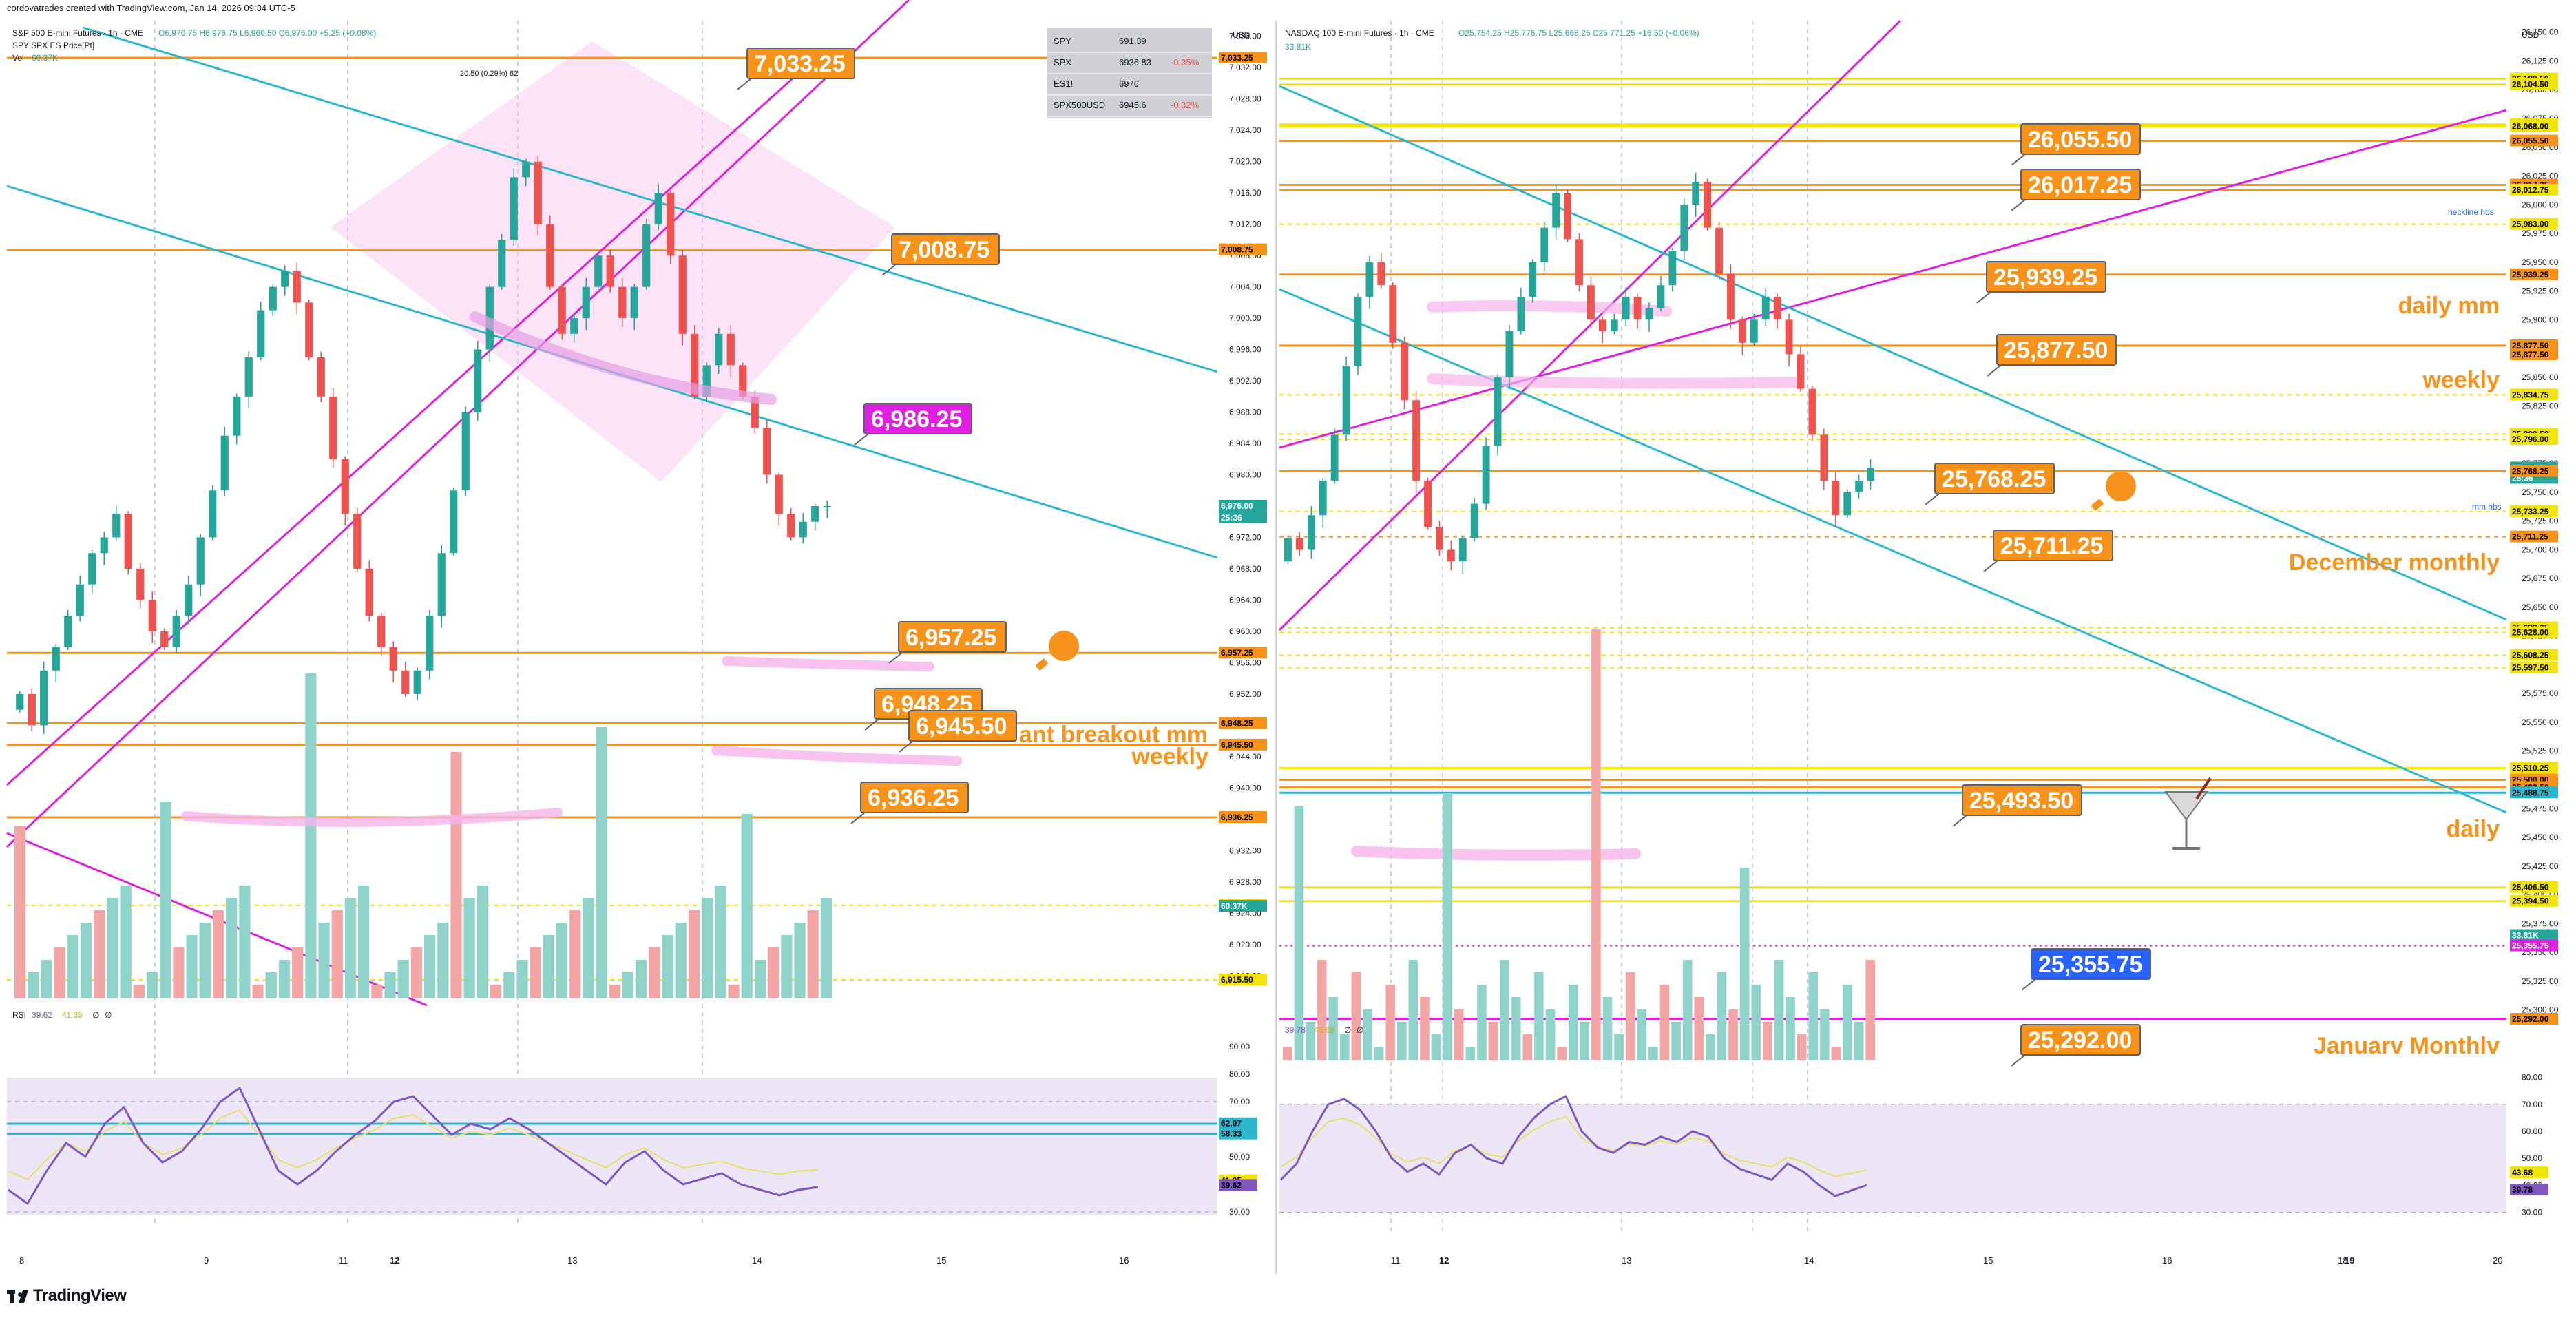 This screenshot has width=2576, height=1320. I want to click on rsi-tick-left: 70.00, so click(1239, 1102).